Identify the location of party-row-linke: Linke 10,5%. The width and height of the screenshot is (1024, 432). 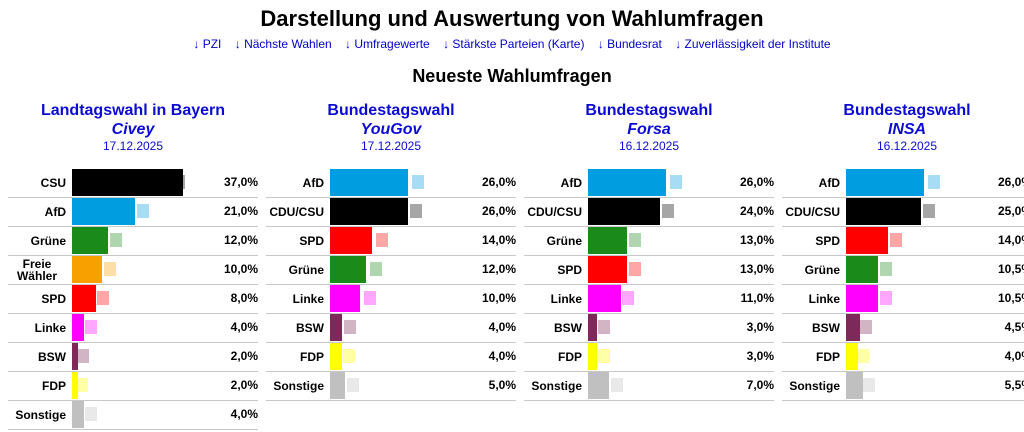
(903, 299).